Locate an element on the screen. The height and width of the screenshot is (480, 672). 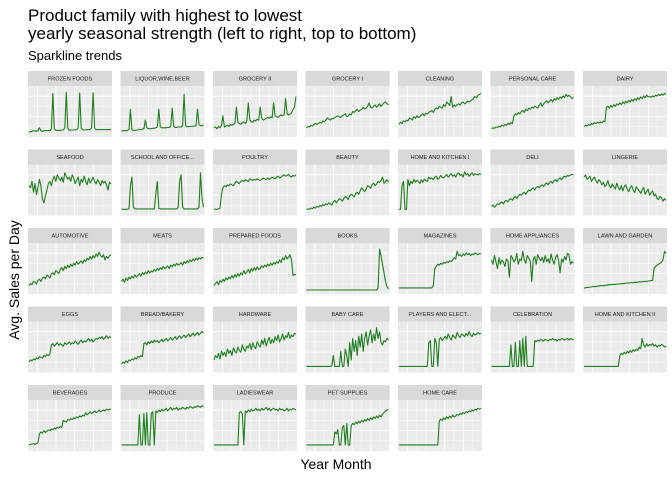
facet-strip-label: LAWN AND GARDEN is located at coordinates (625, 237).